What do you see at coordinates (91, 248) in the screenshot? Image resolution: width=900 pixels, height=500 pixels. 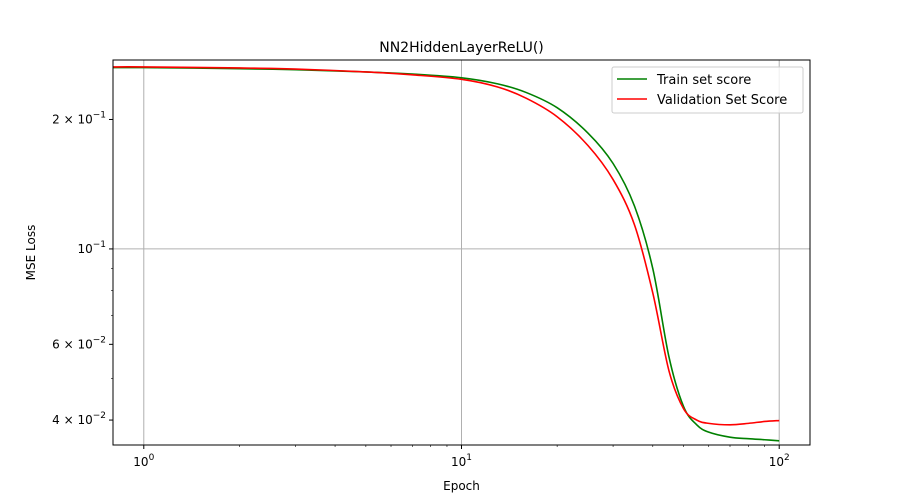 I see `y-tick-label: 10−1` at bounding box center [91, 248].